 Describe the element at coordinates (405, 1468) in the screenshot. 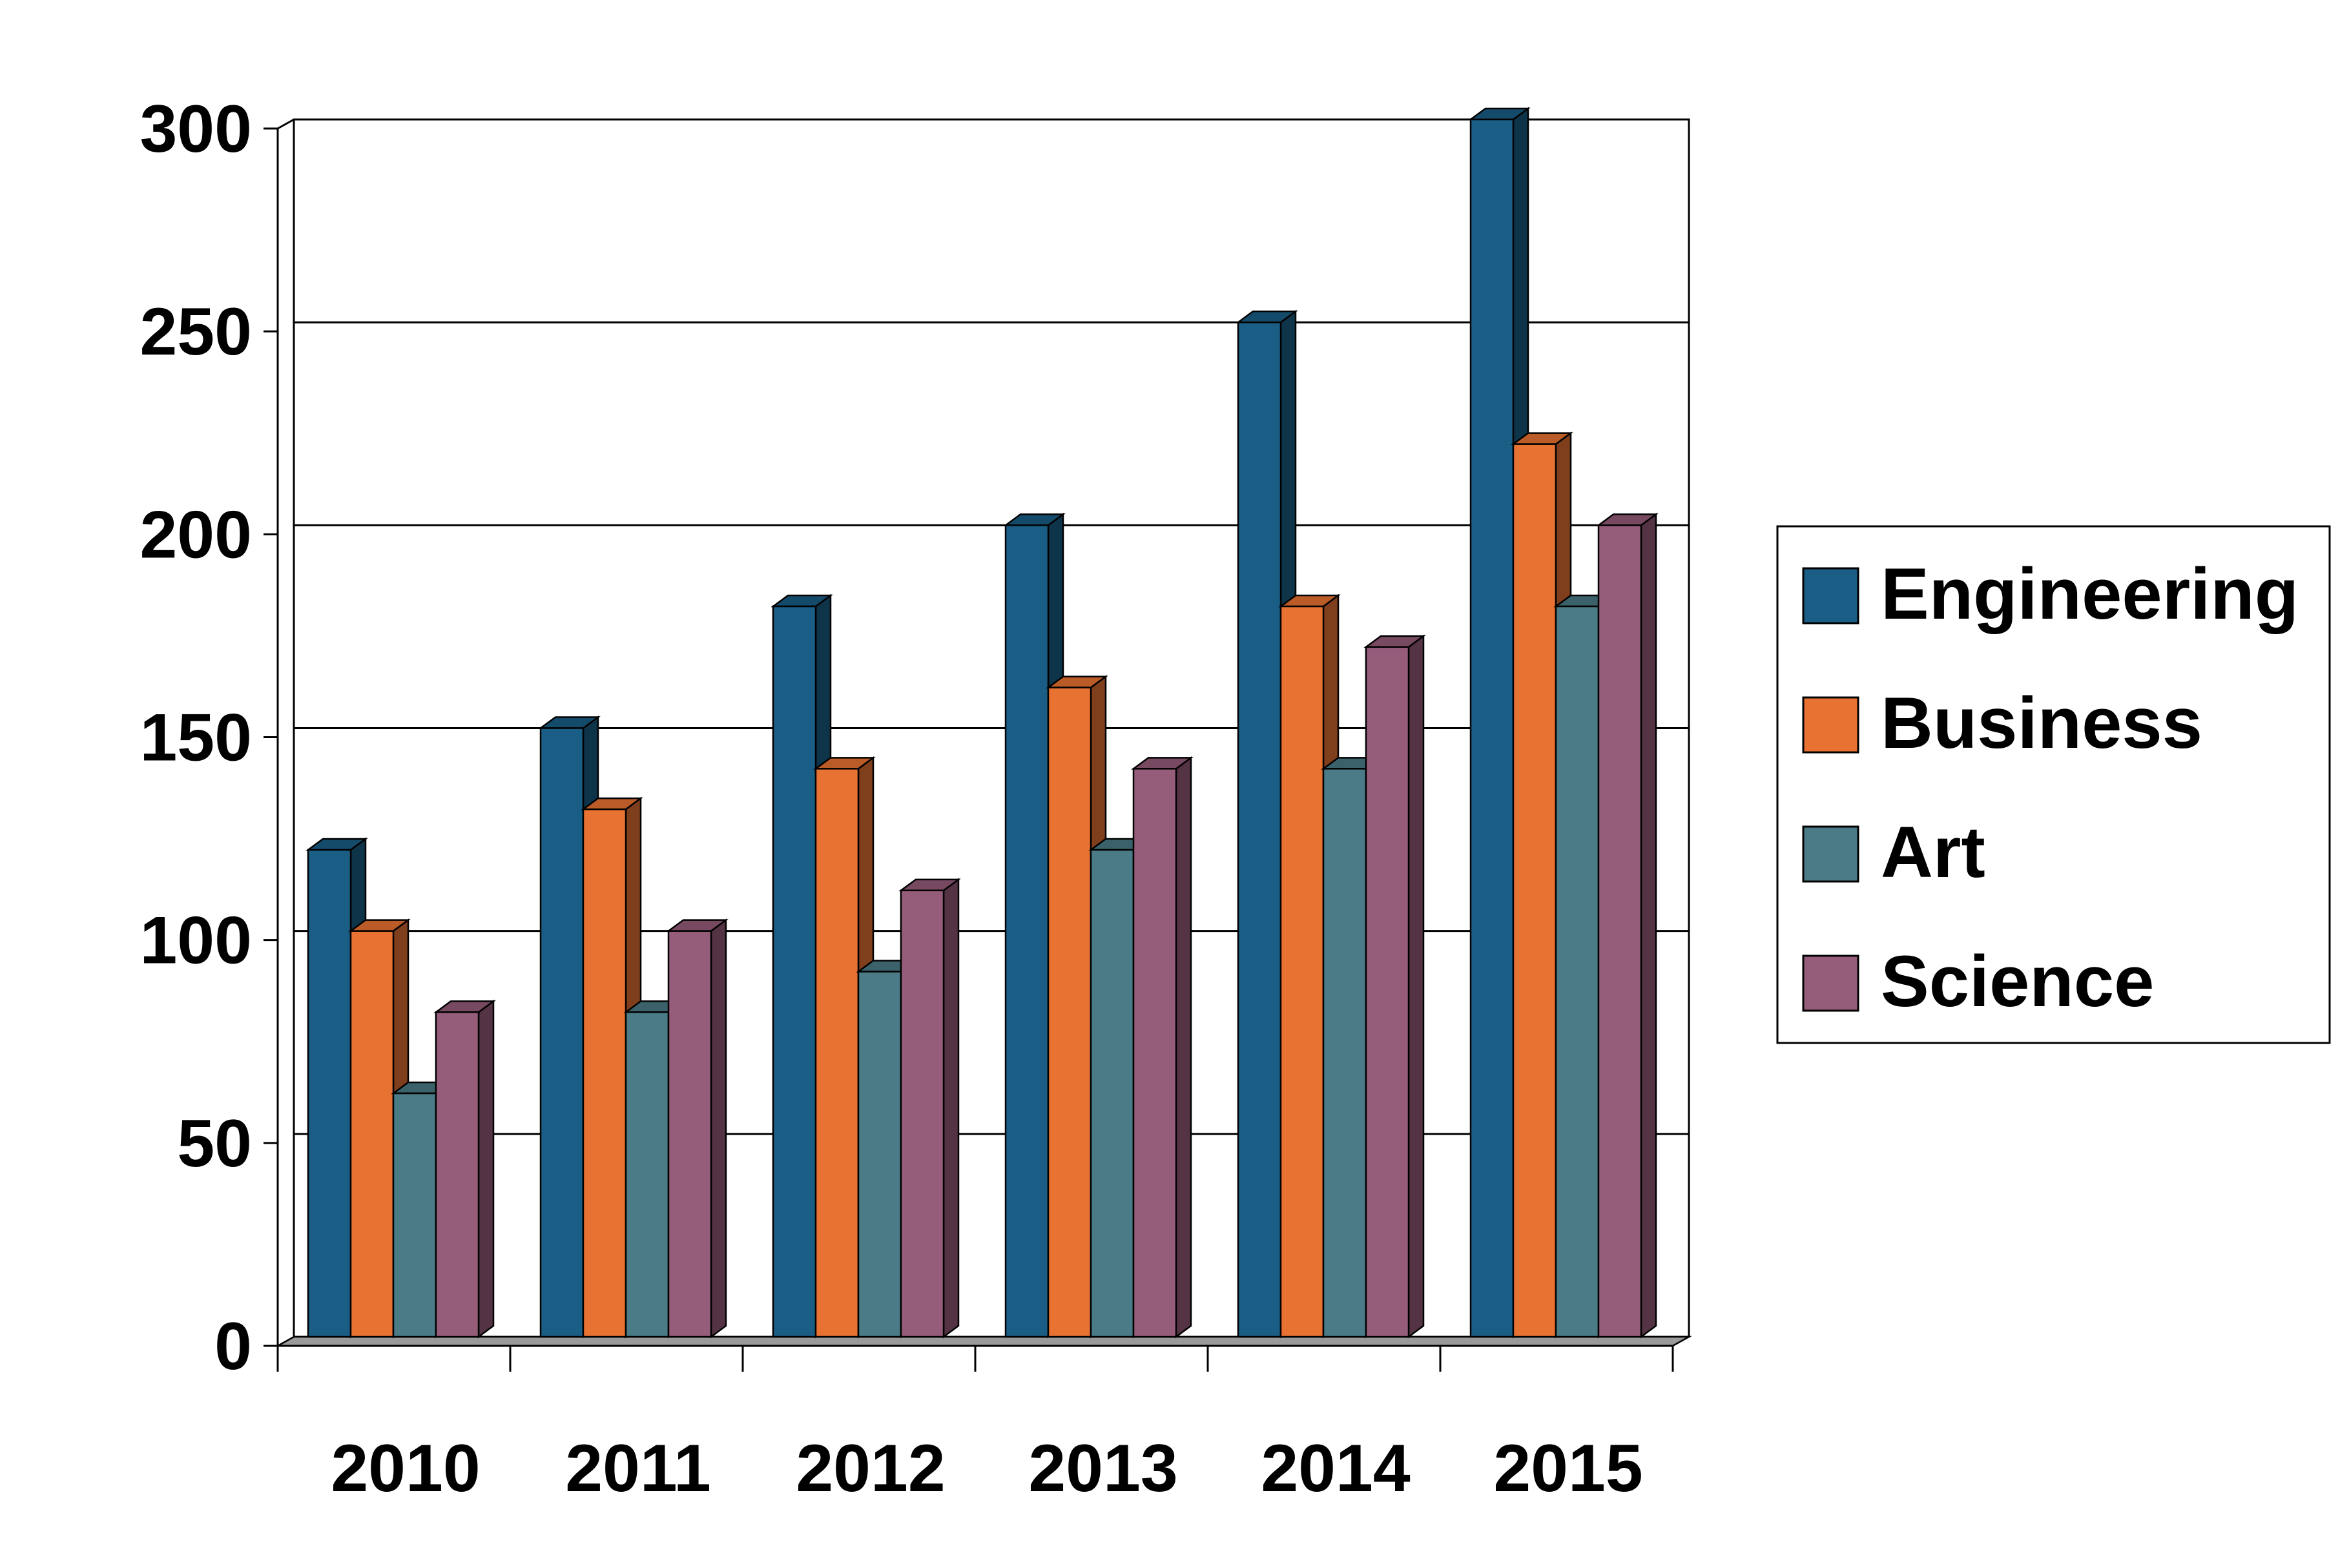

I see `x-tick-label-2010: 2010` at that location.